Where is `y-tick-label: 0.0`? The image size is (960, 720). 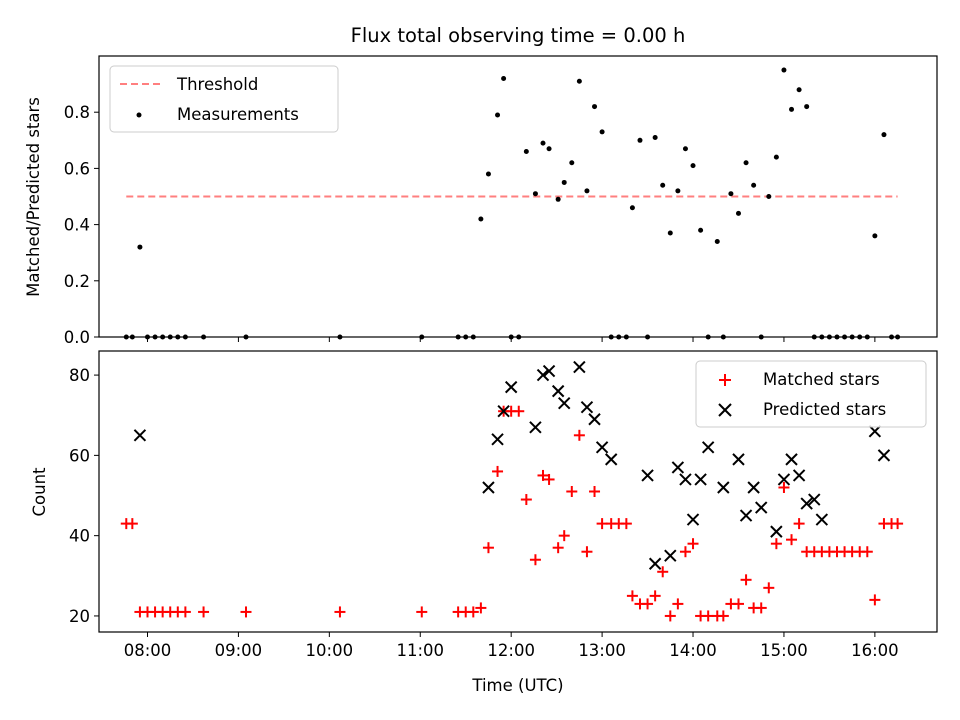
y-tick-label: 0.0 is located at coordinates (77, 337).